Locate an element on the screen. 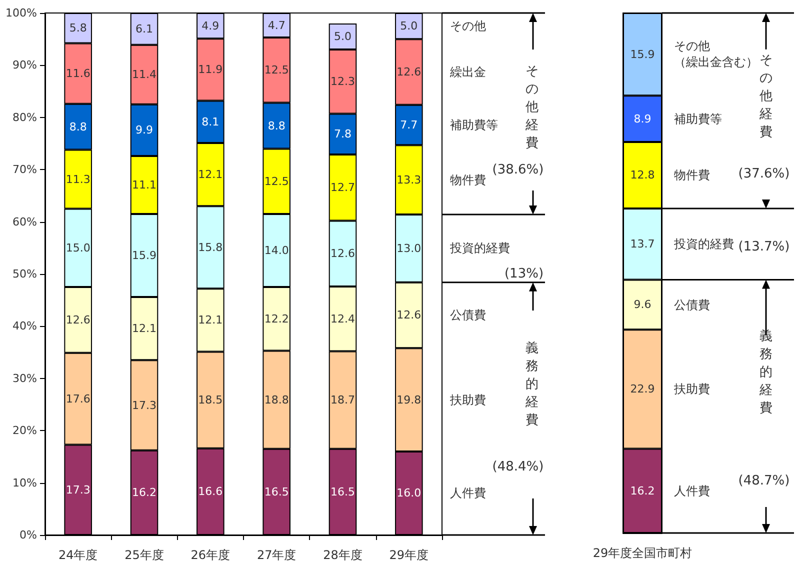  y-tick-label: 60% is located at coordinates (24, 221).